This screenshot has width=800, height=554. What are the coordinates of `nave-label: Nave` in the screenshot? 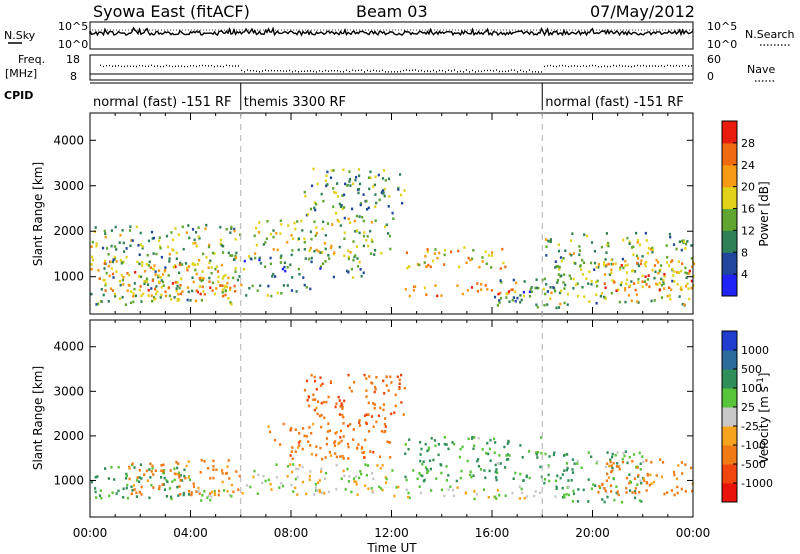 It's located at (761, 69).